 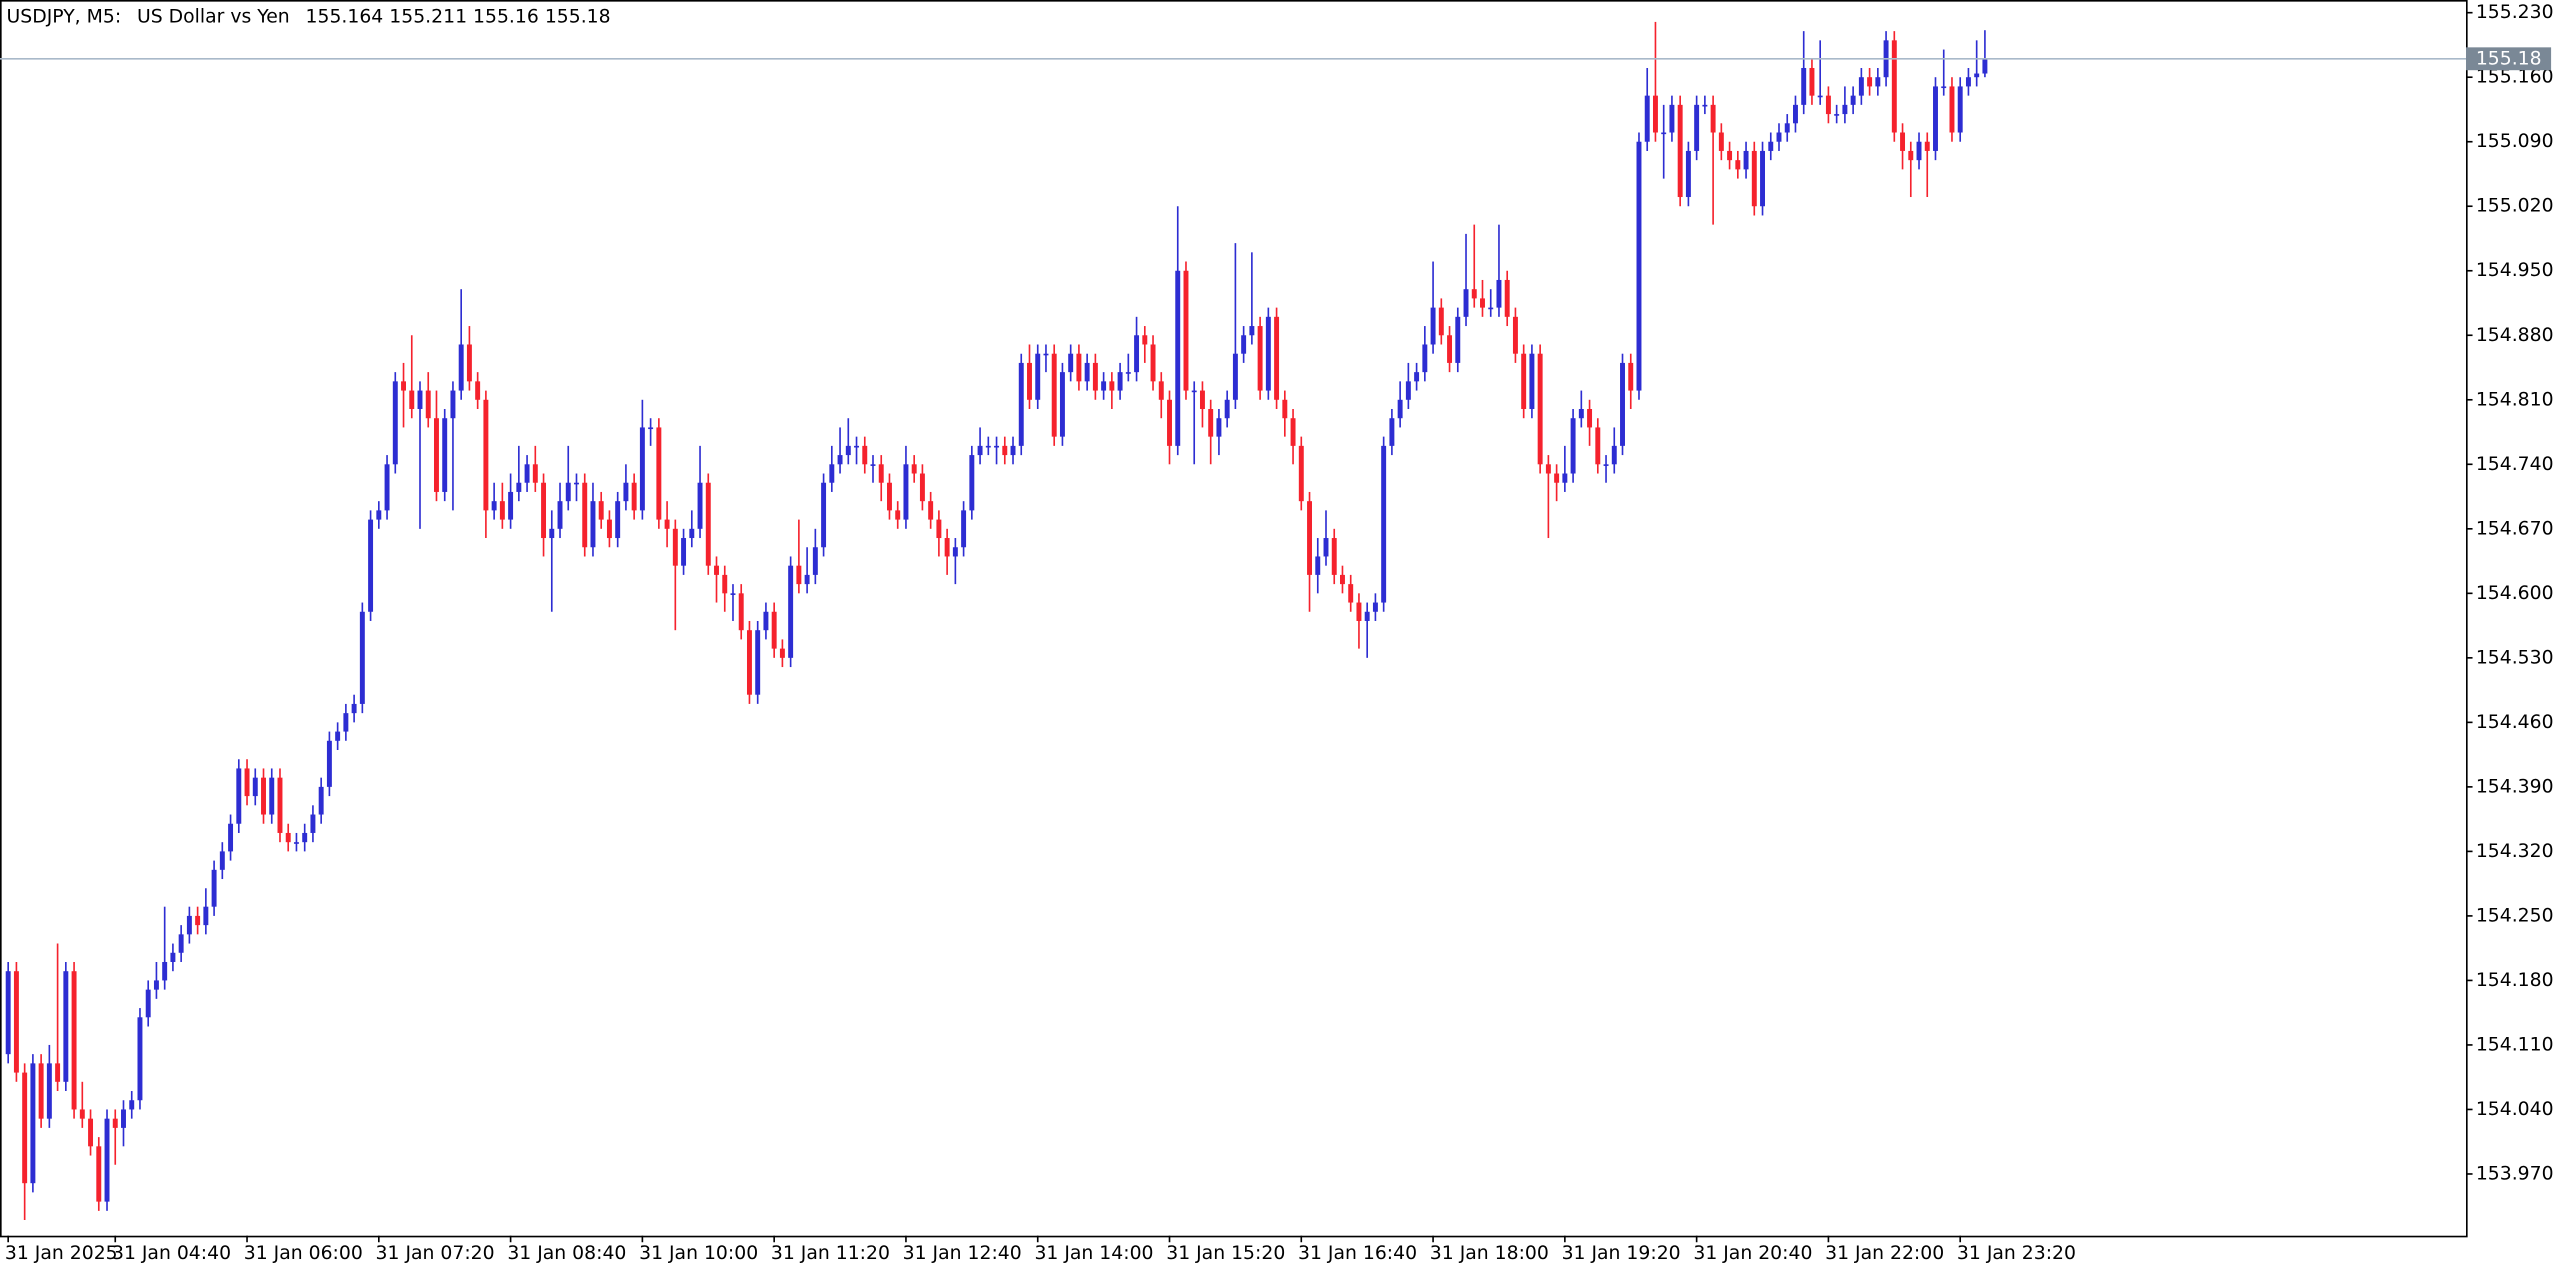 I want to click on x-tick-label: 31 Jan 06:00, so click(x=303, y=1253).